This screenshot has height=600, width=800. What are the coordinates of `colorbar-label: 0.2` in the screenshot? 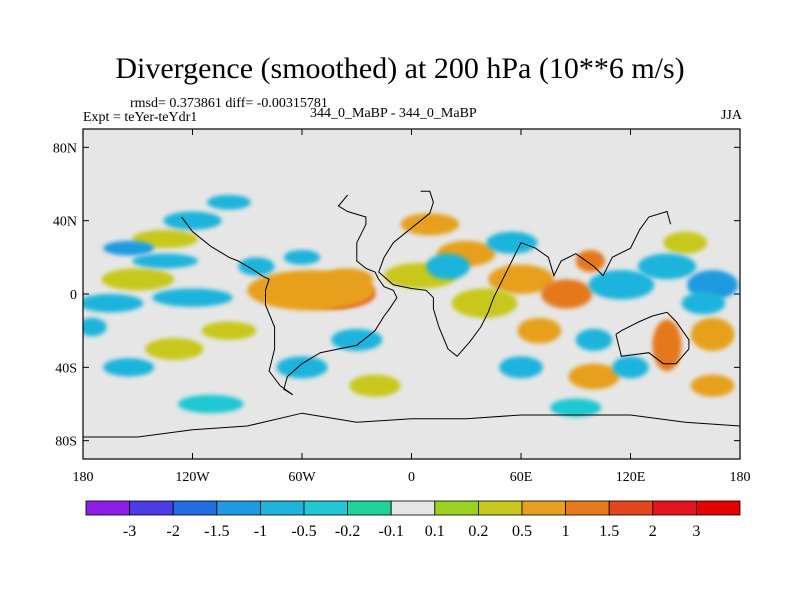 It's located at (478, 531).